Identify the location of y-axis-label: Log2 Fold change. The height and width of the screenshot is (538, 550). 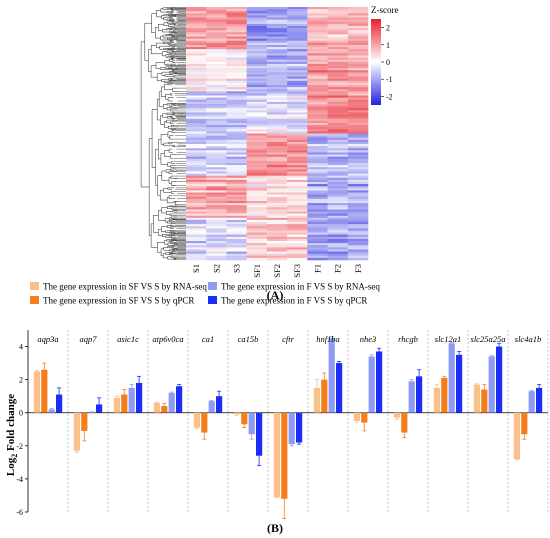
(12, 435).